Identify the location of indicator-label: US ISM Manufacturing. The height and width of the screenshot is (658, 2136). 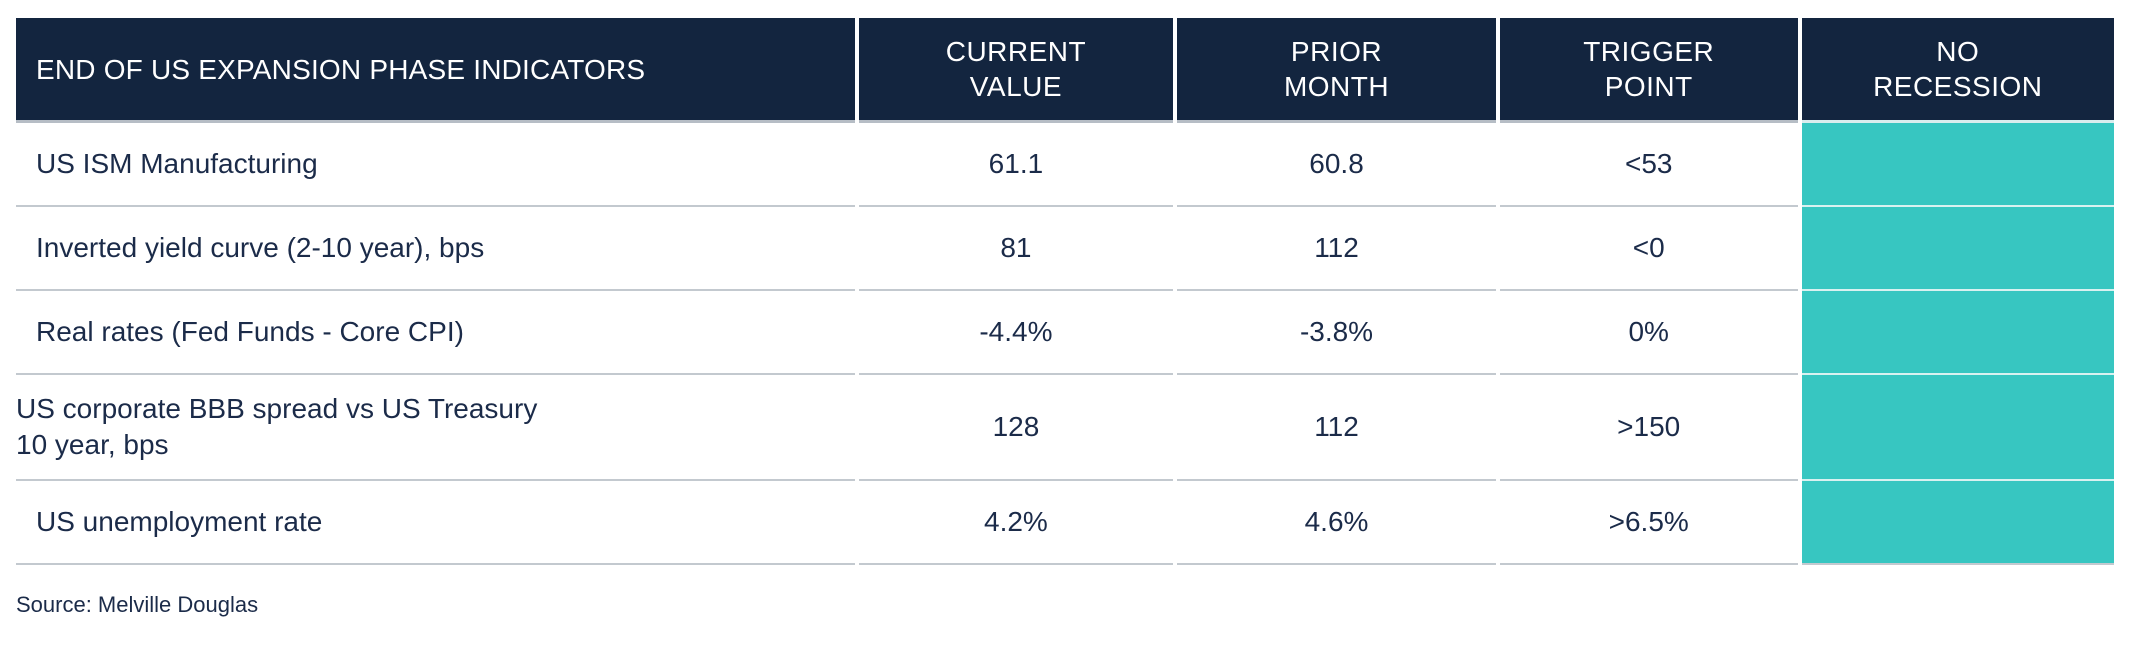
(435, 165).